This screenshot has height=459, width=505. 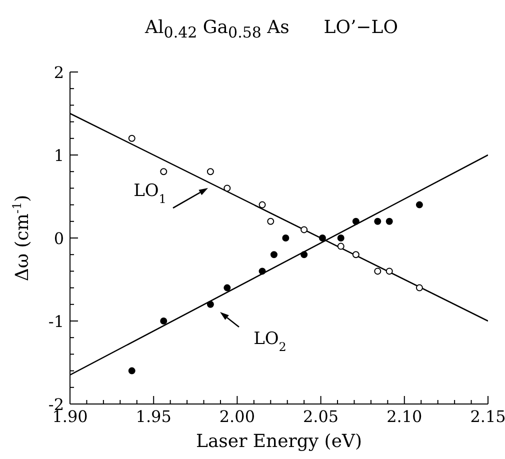 I want to click on x-tick-label: 2.15, so click(x=487, y=416).